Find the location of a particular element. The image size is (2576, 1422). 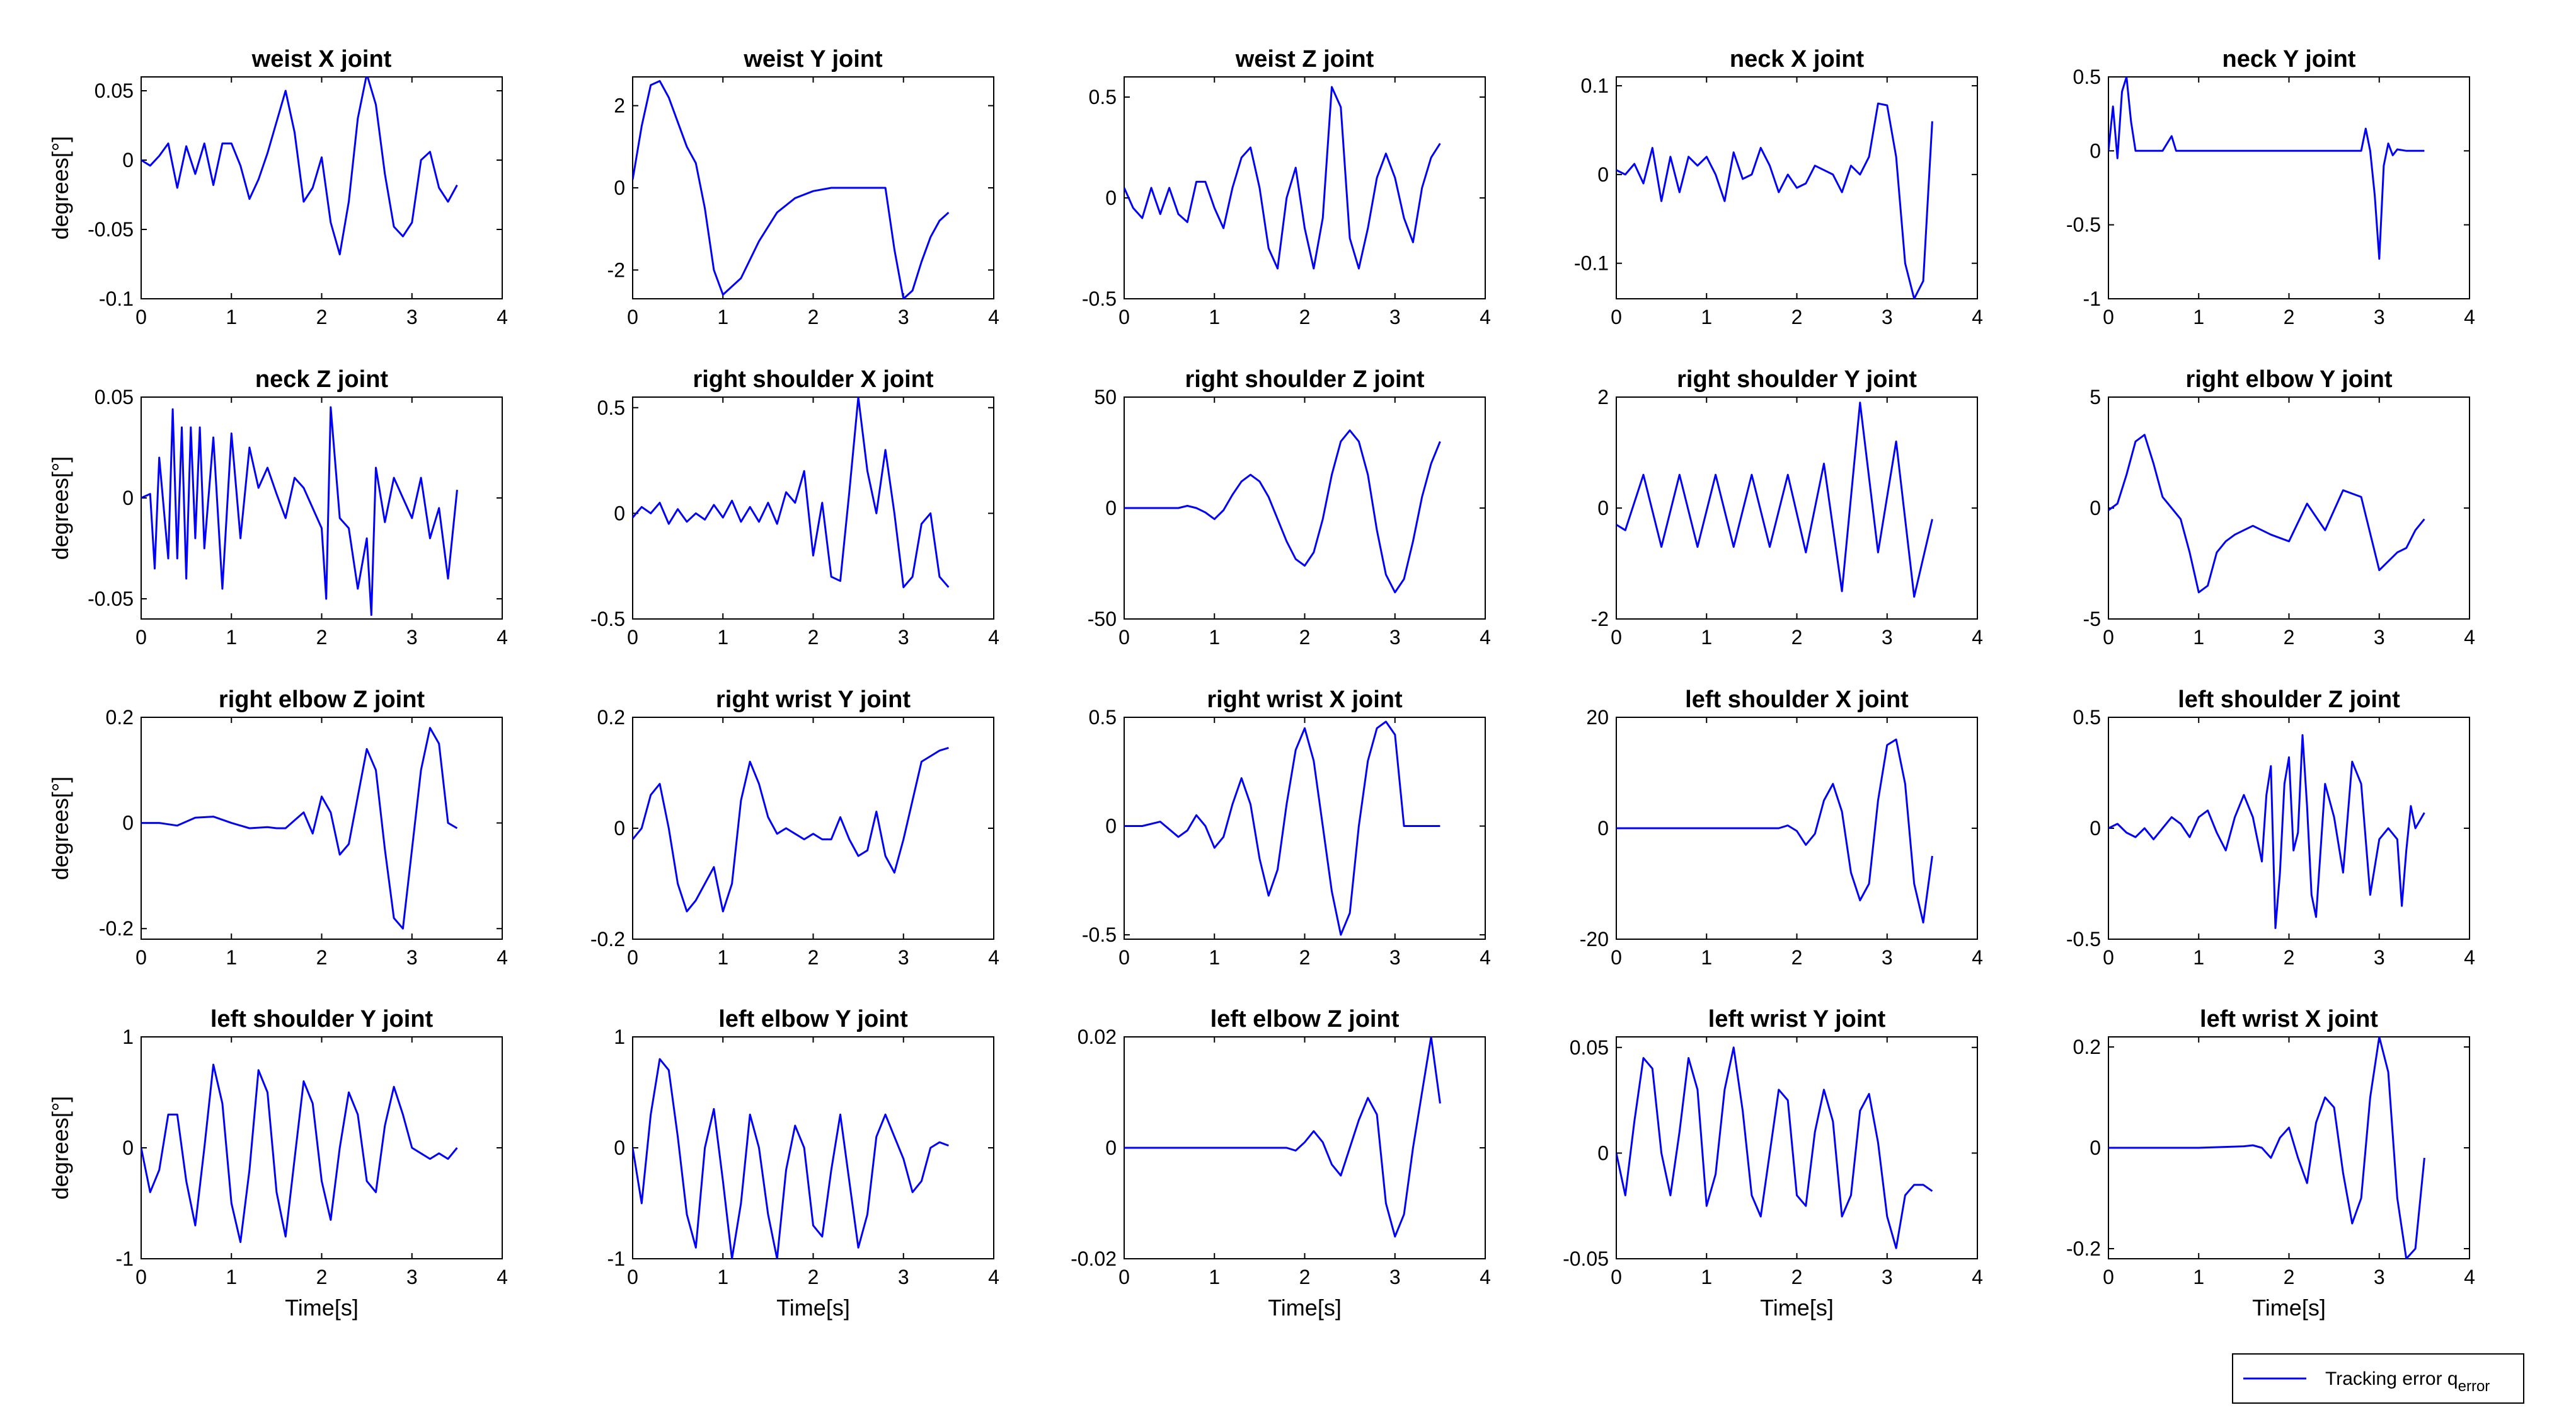

y-tick-label: 0.2 is located at coordinates (611, 718).